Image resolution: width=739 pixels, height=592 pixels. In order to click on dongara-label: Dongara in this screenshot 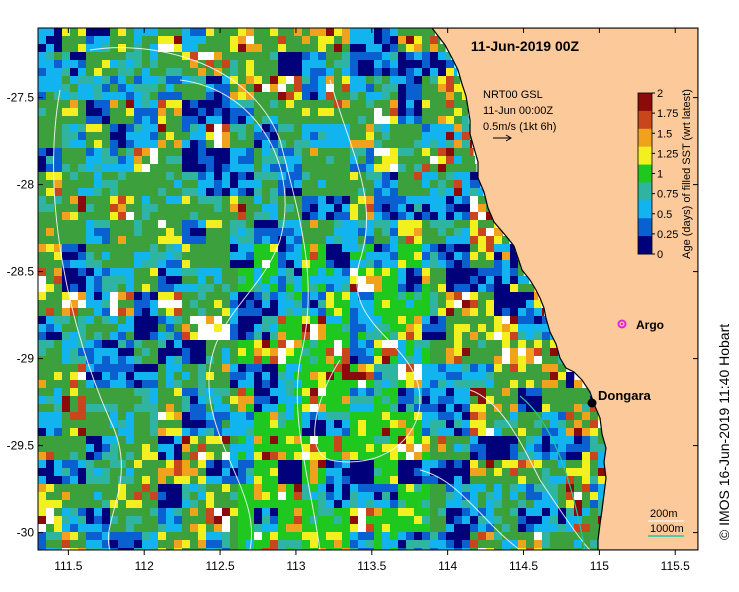, I will do `click(625, 395)`.